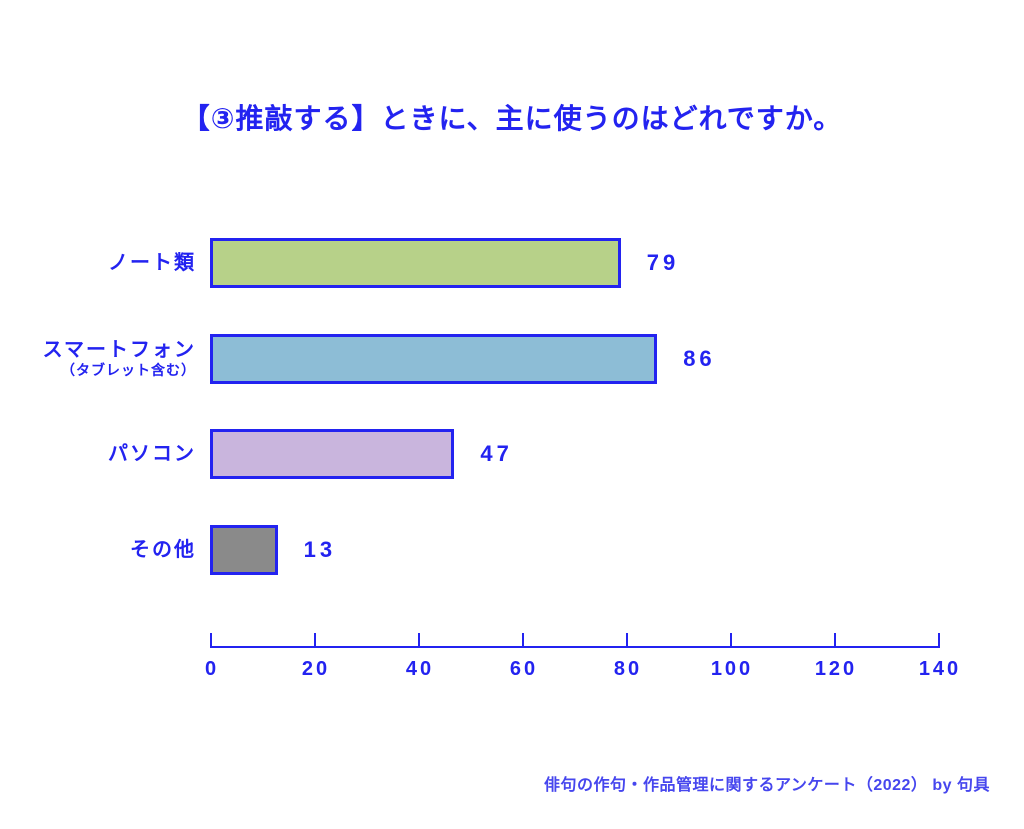 The height and width of the screenshot is (829, 1024). Describe the element at coordinates (512, 550) in the screenshot. I see `chart-row: その他 13` at that location.